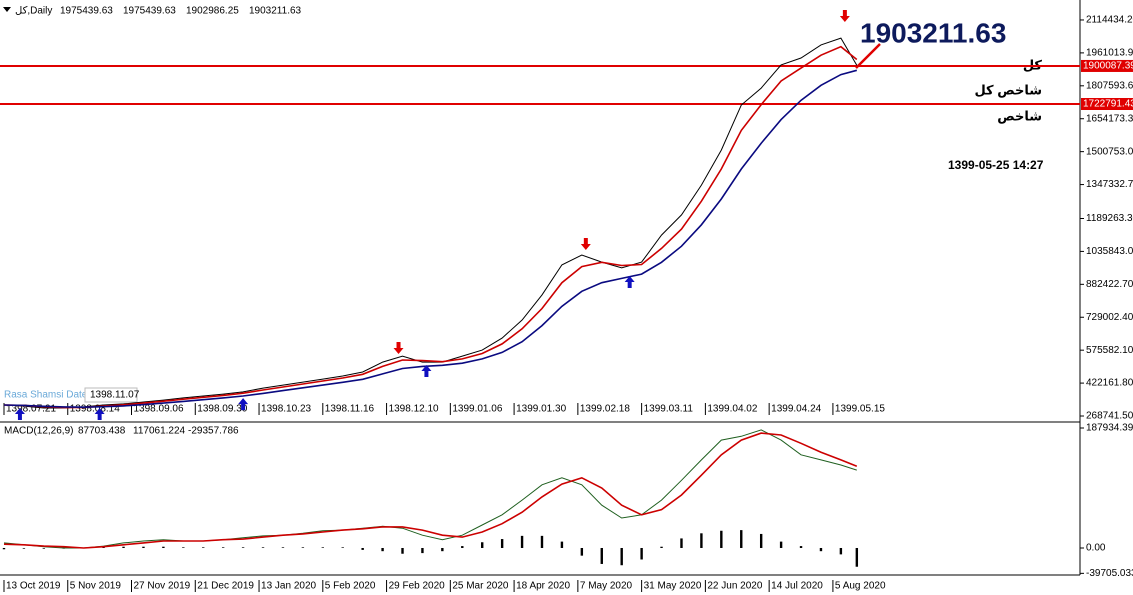 This screenshot has width=1133, height=595. Describe the element at coordinates (1008, 89) in the screenshot. I see `note: شاخص کل` at that location.